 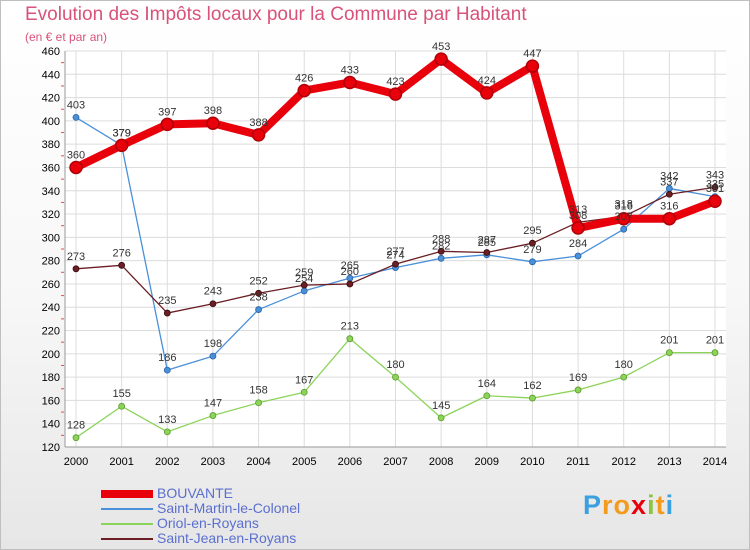 I want to click on logo-letter: r, so click(x=608, y=505).